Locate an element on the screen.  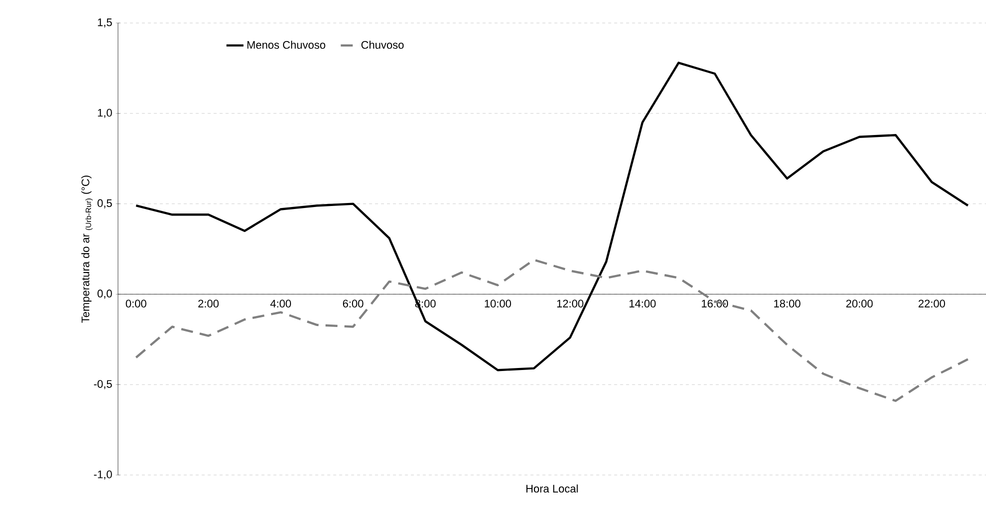
y-tick-label: 0,5 is located at coordinates (105, 203).